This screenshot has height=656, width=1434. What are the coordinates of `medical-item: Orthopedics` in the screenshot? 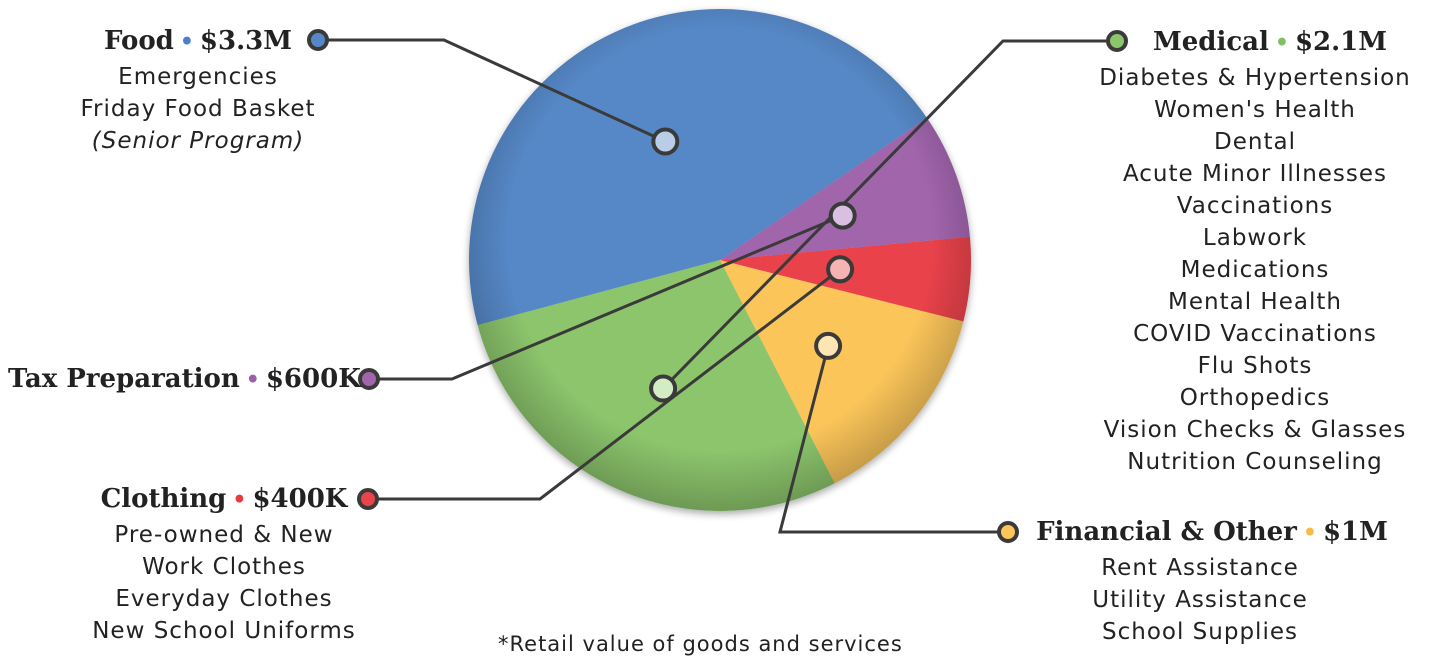 It's located at (1255, 398).